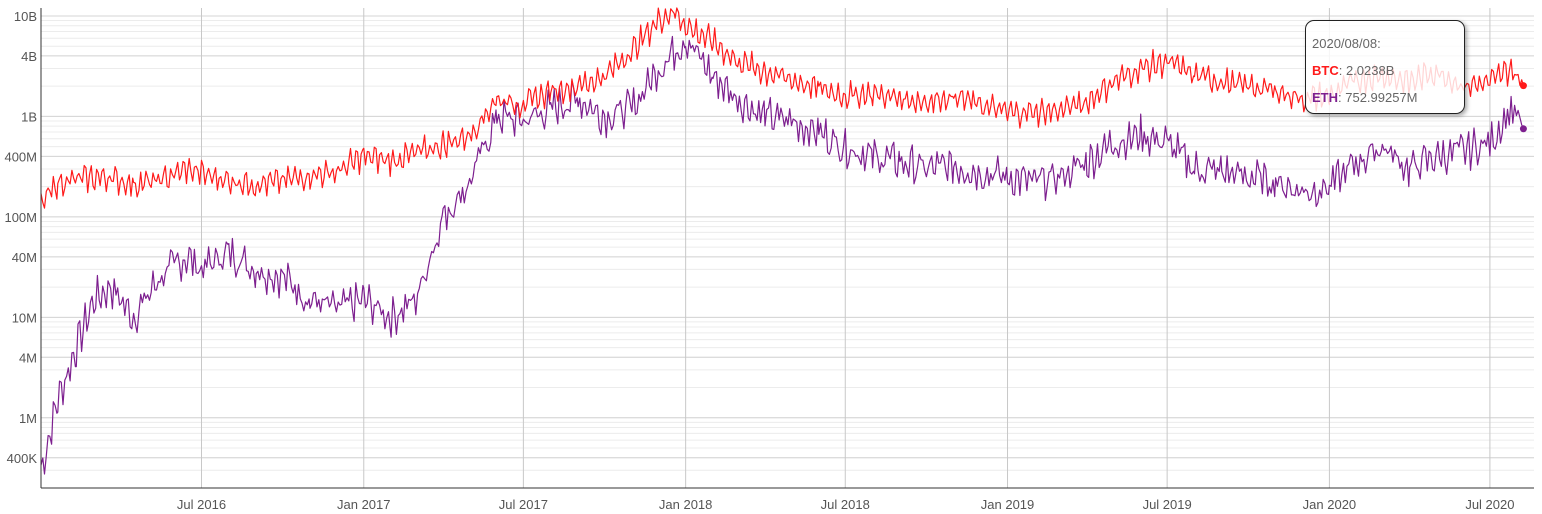  What do you see at coordinates (1388, 43) in the screenshot?
I see `tooltip-date: 2020/08/08:` at bounding box center [1388, 43].